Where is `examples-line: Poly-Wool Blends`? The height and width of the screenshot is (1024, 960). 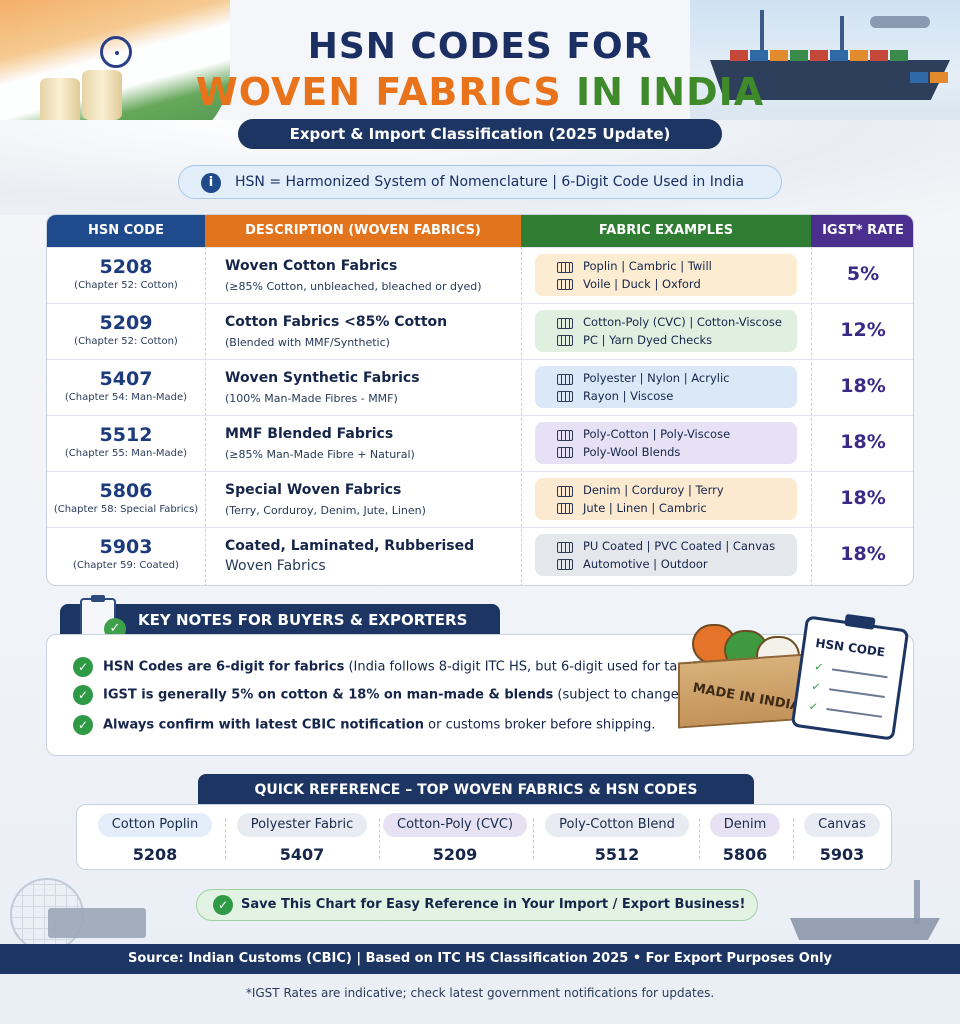
examples-line: Poly-Wool Blends is located at coordinates (632, 452).